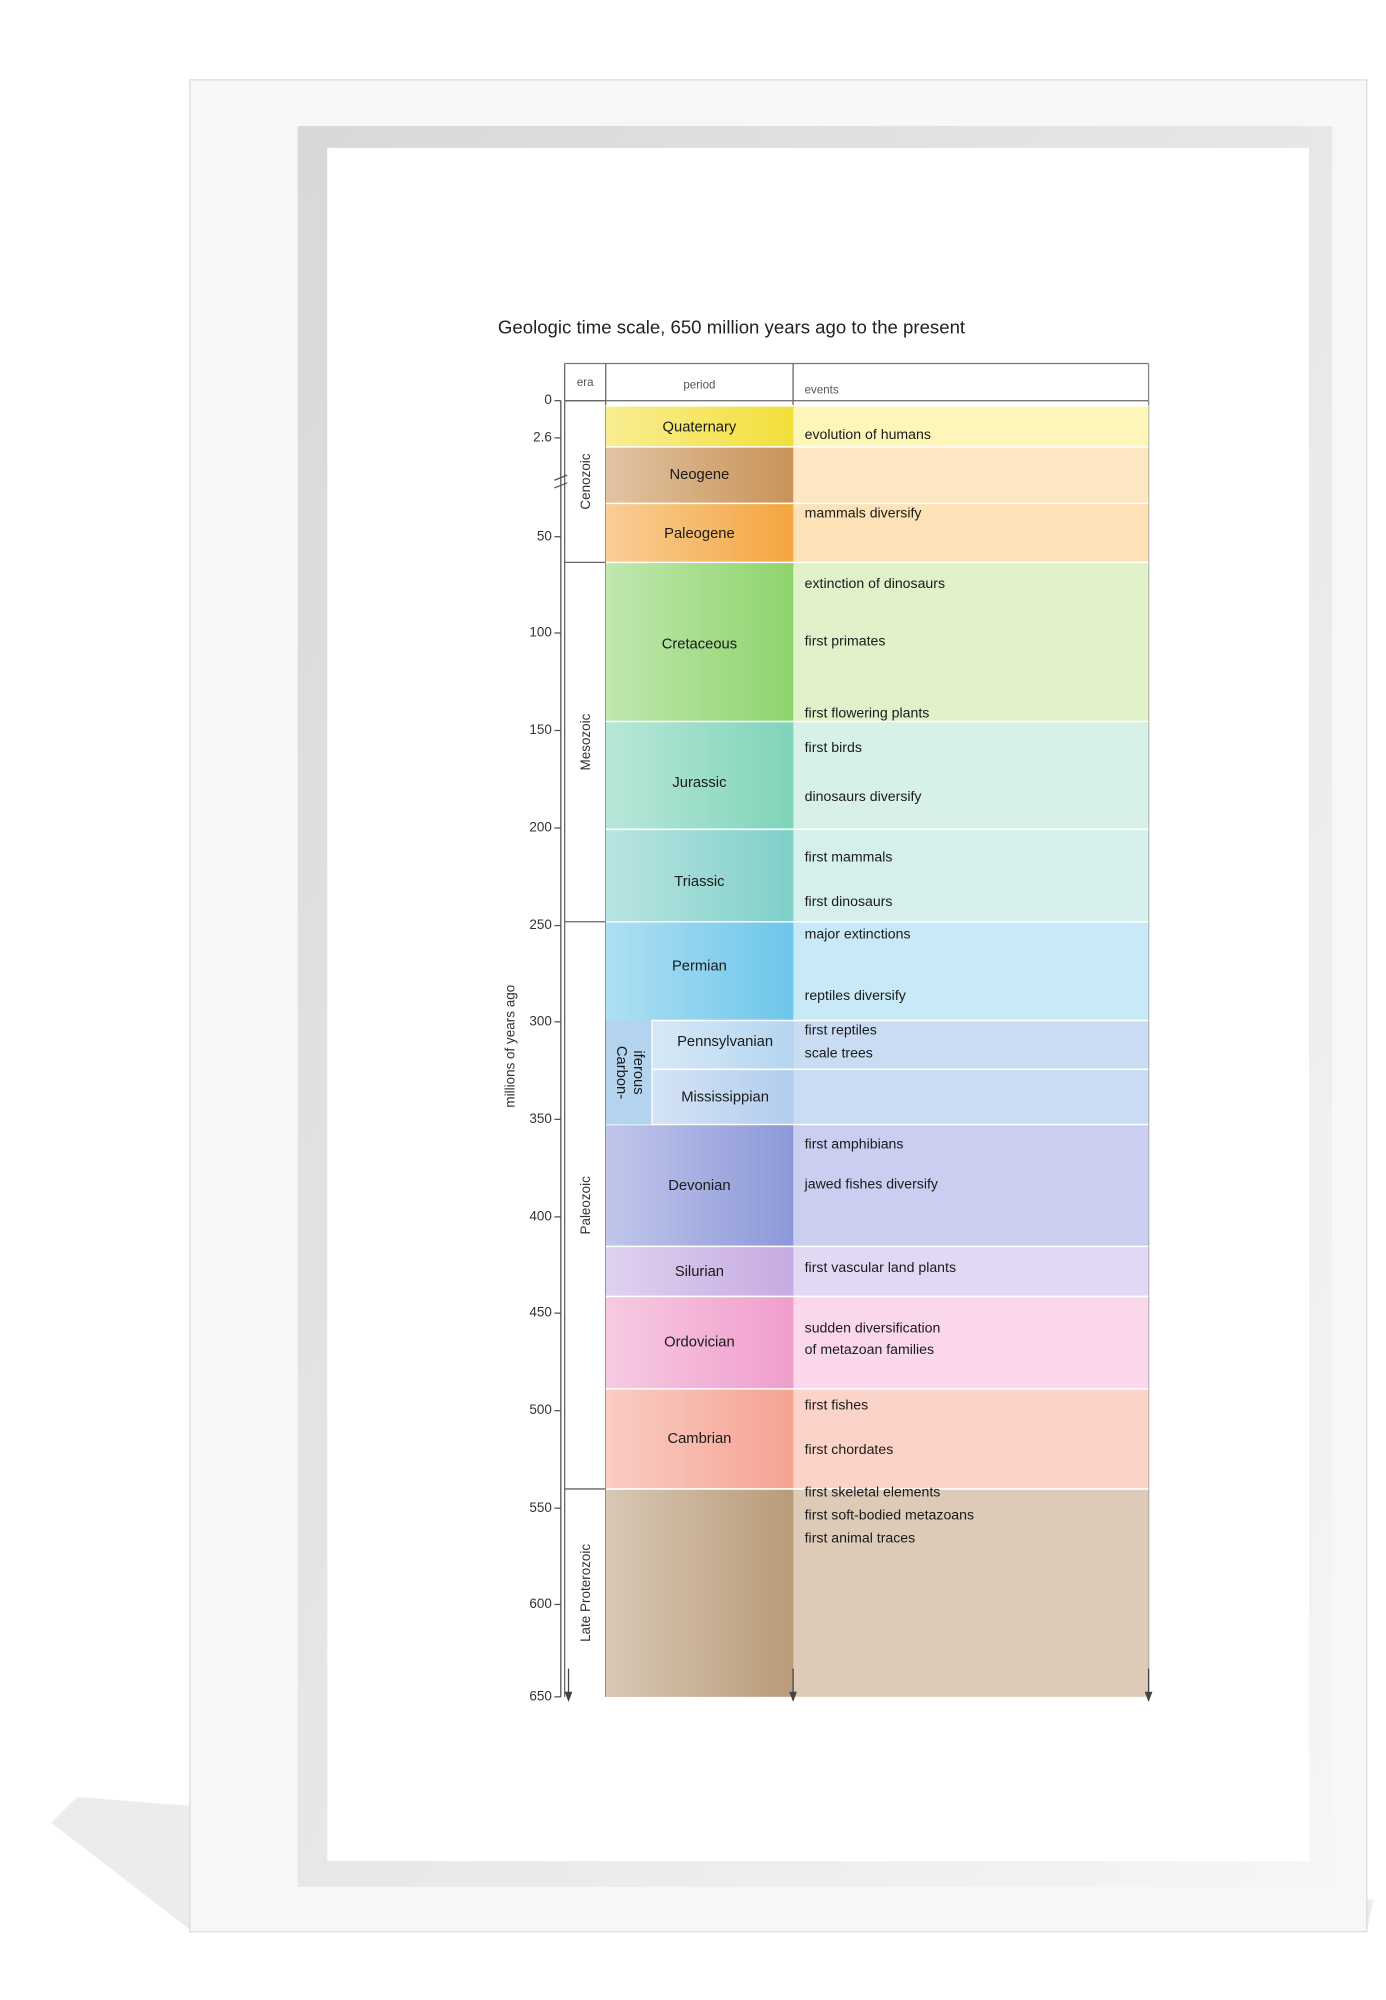 The image size is (1386, 2000). What do you see at coordinates (880, 1267) in the screenshot?
I see `event: first vascular land plants` at bounding box center [880, 1267].